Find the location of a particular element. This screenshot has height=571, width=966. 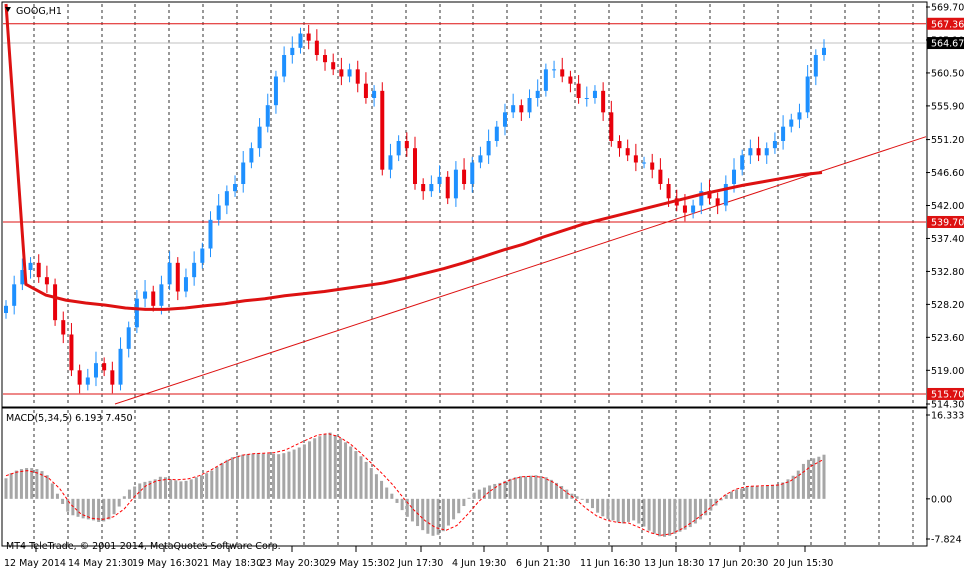

price-axis-label: 528.20 is located at coordinates (947, 305).